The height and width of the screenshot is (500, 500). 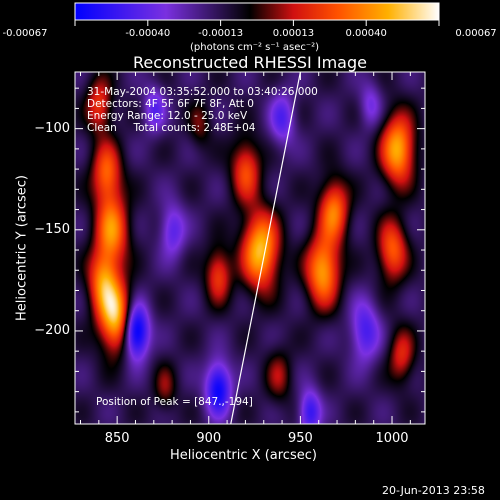 I want to click on colorbar-tick-label: -0.00013, so click(x=221, y=33).